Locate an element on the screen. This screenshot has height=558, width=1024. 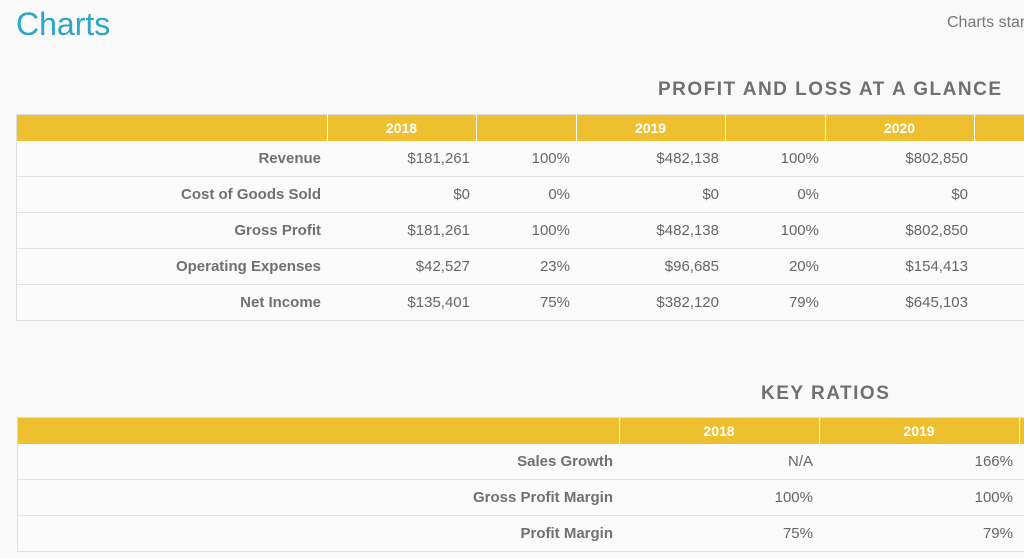
page-title: Charts is located at coordinates (63, 24).